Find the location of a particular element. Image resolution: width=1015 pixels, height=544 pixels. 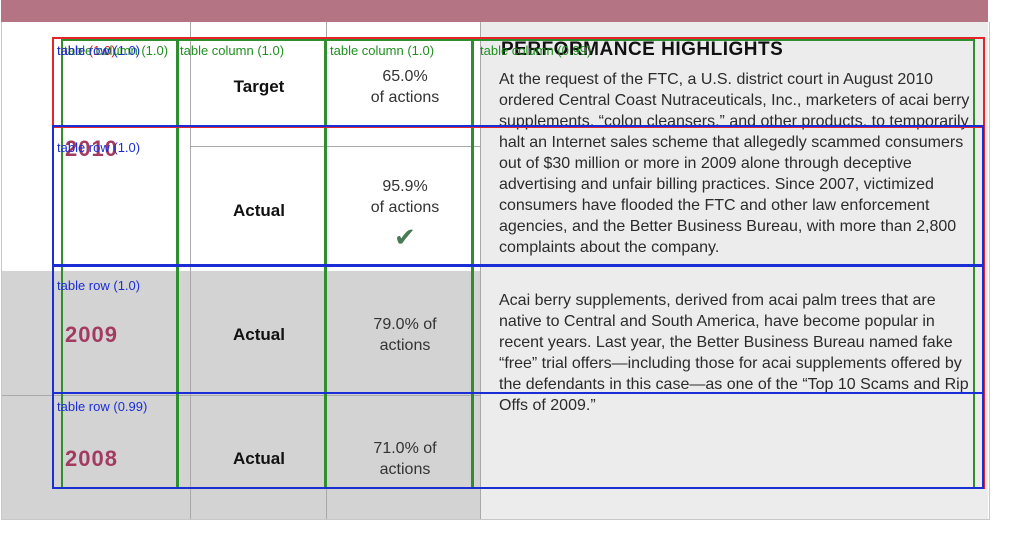

year-2010: 2010 is located at coordinates (91, 148).